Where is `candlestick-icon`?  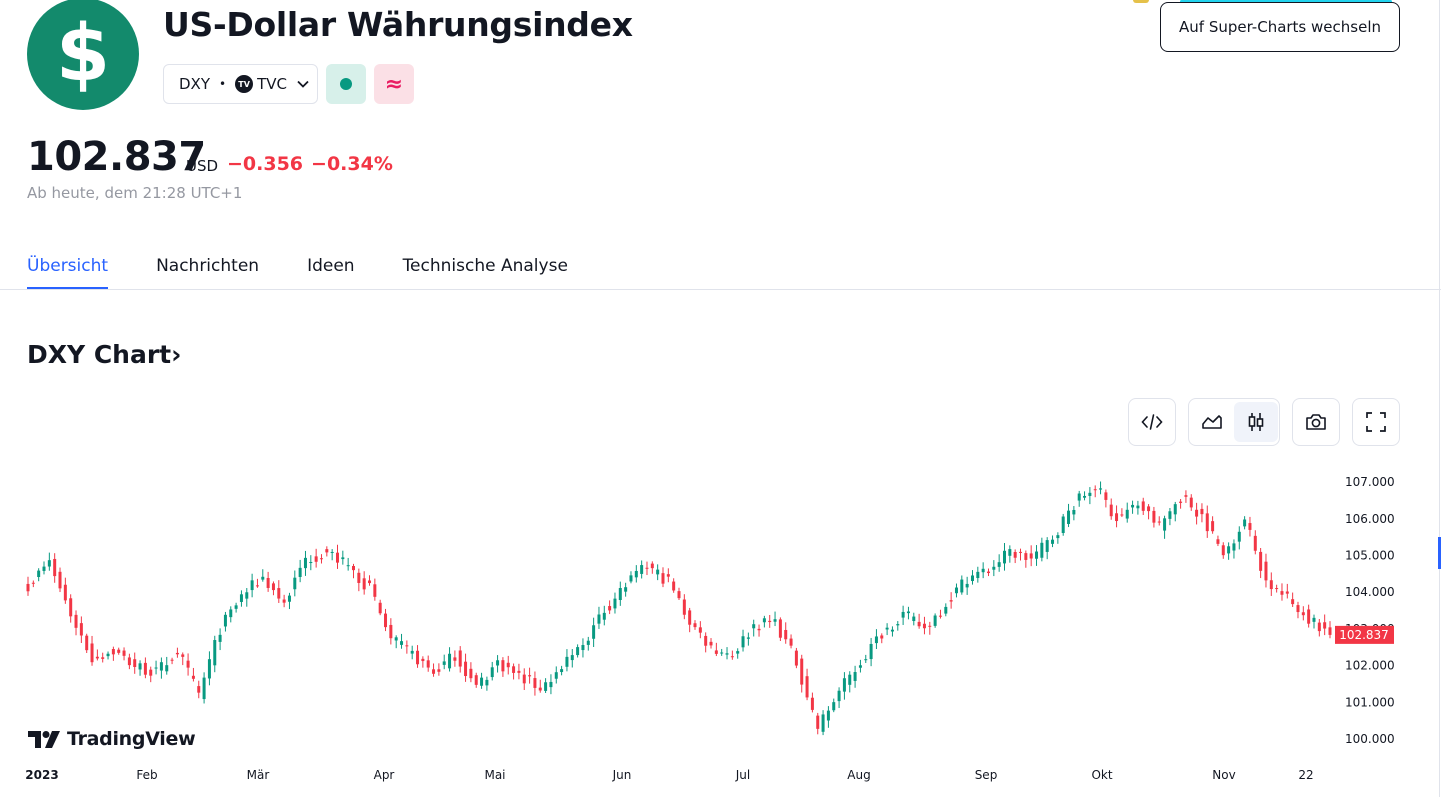 candlestick-icon is located at coordinates (1256, 422).